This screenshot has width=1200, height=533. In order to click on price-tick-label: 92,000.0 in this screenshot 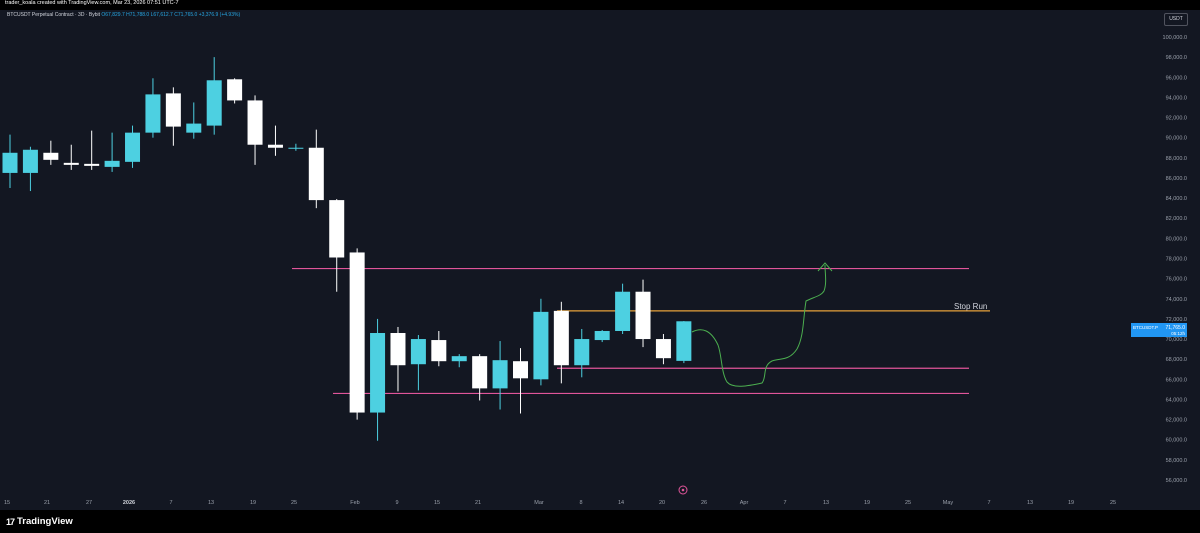, I will do `click(1176, 119)`.